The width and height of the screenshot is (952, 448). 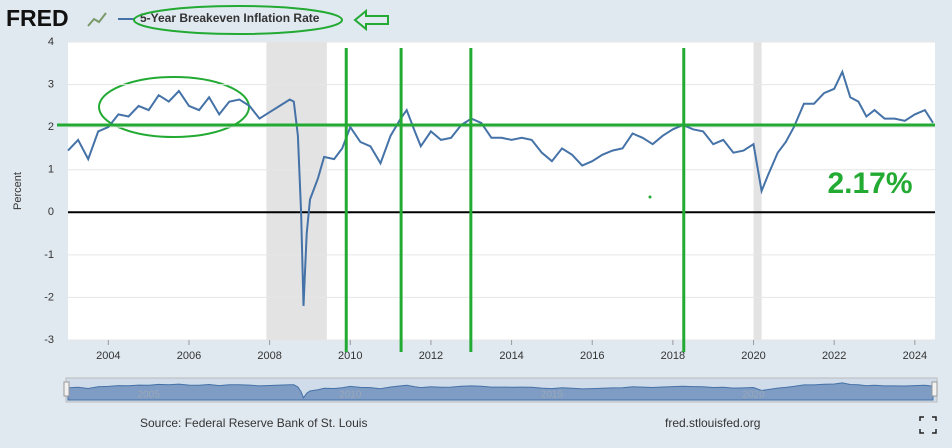 I want to click on annotation-dot, so click(x=650, y=197).